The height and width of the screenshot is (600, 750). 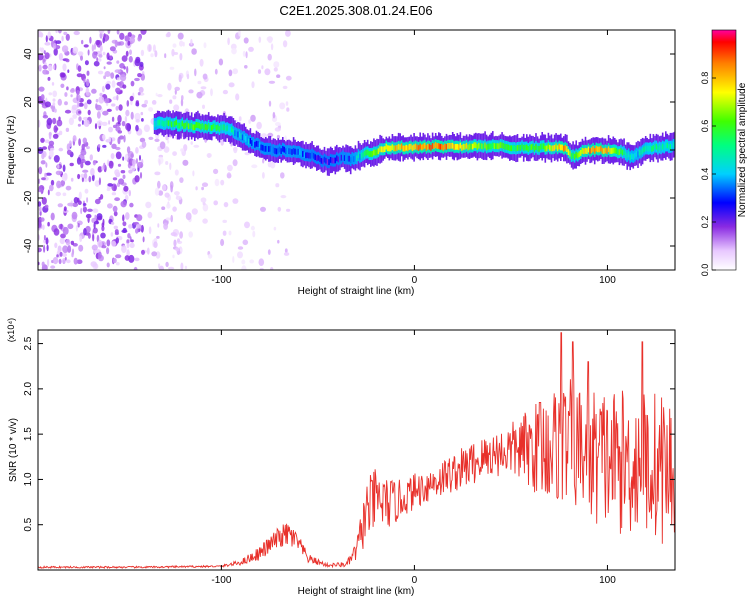 I want to click on snr-y-tick-label: 2.5, so click(x=28, y=343).